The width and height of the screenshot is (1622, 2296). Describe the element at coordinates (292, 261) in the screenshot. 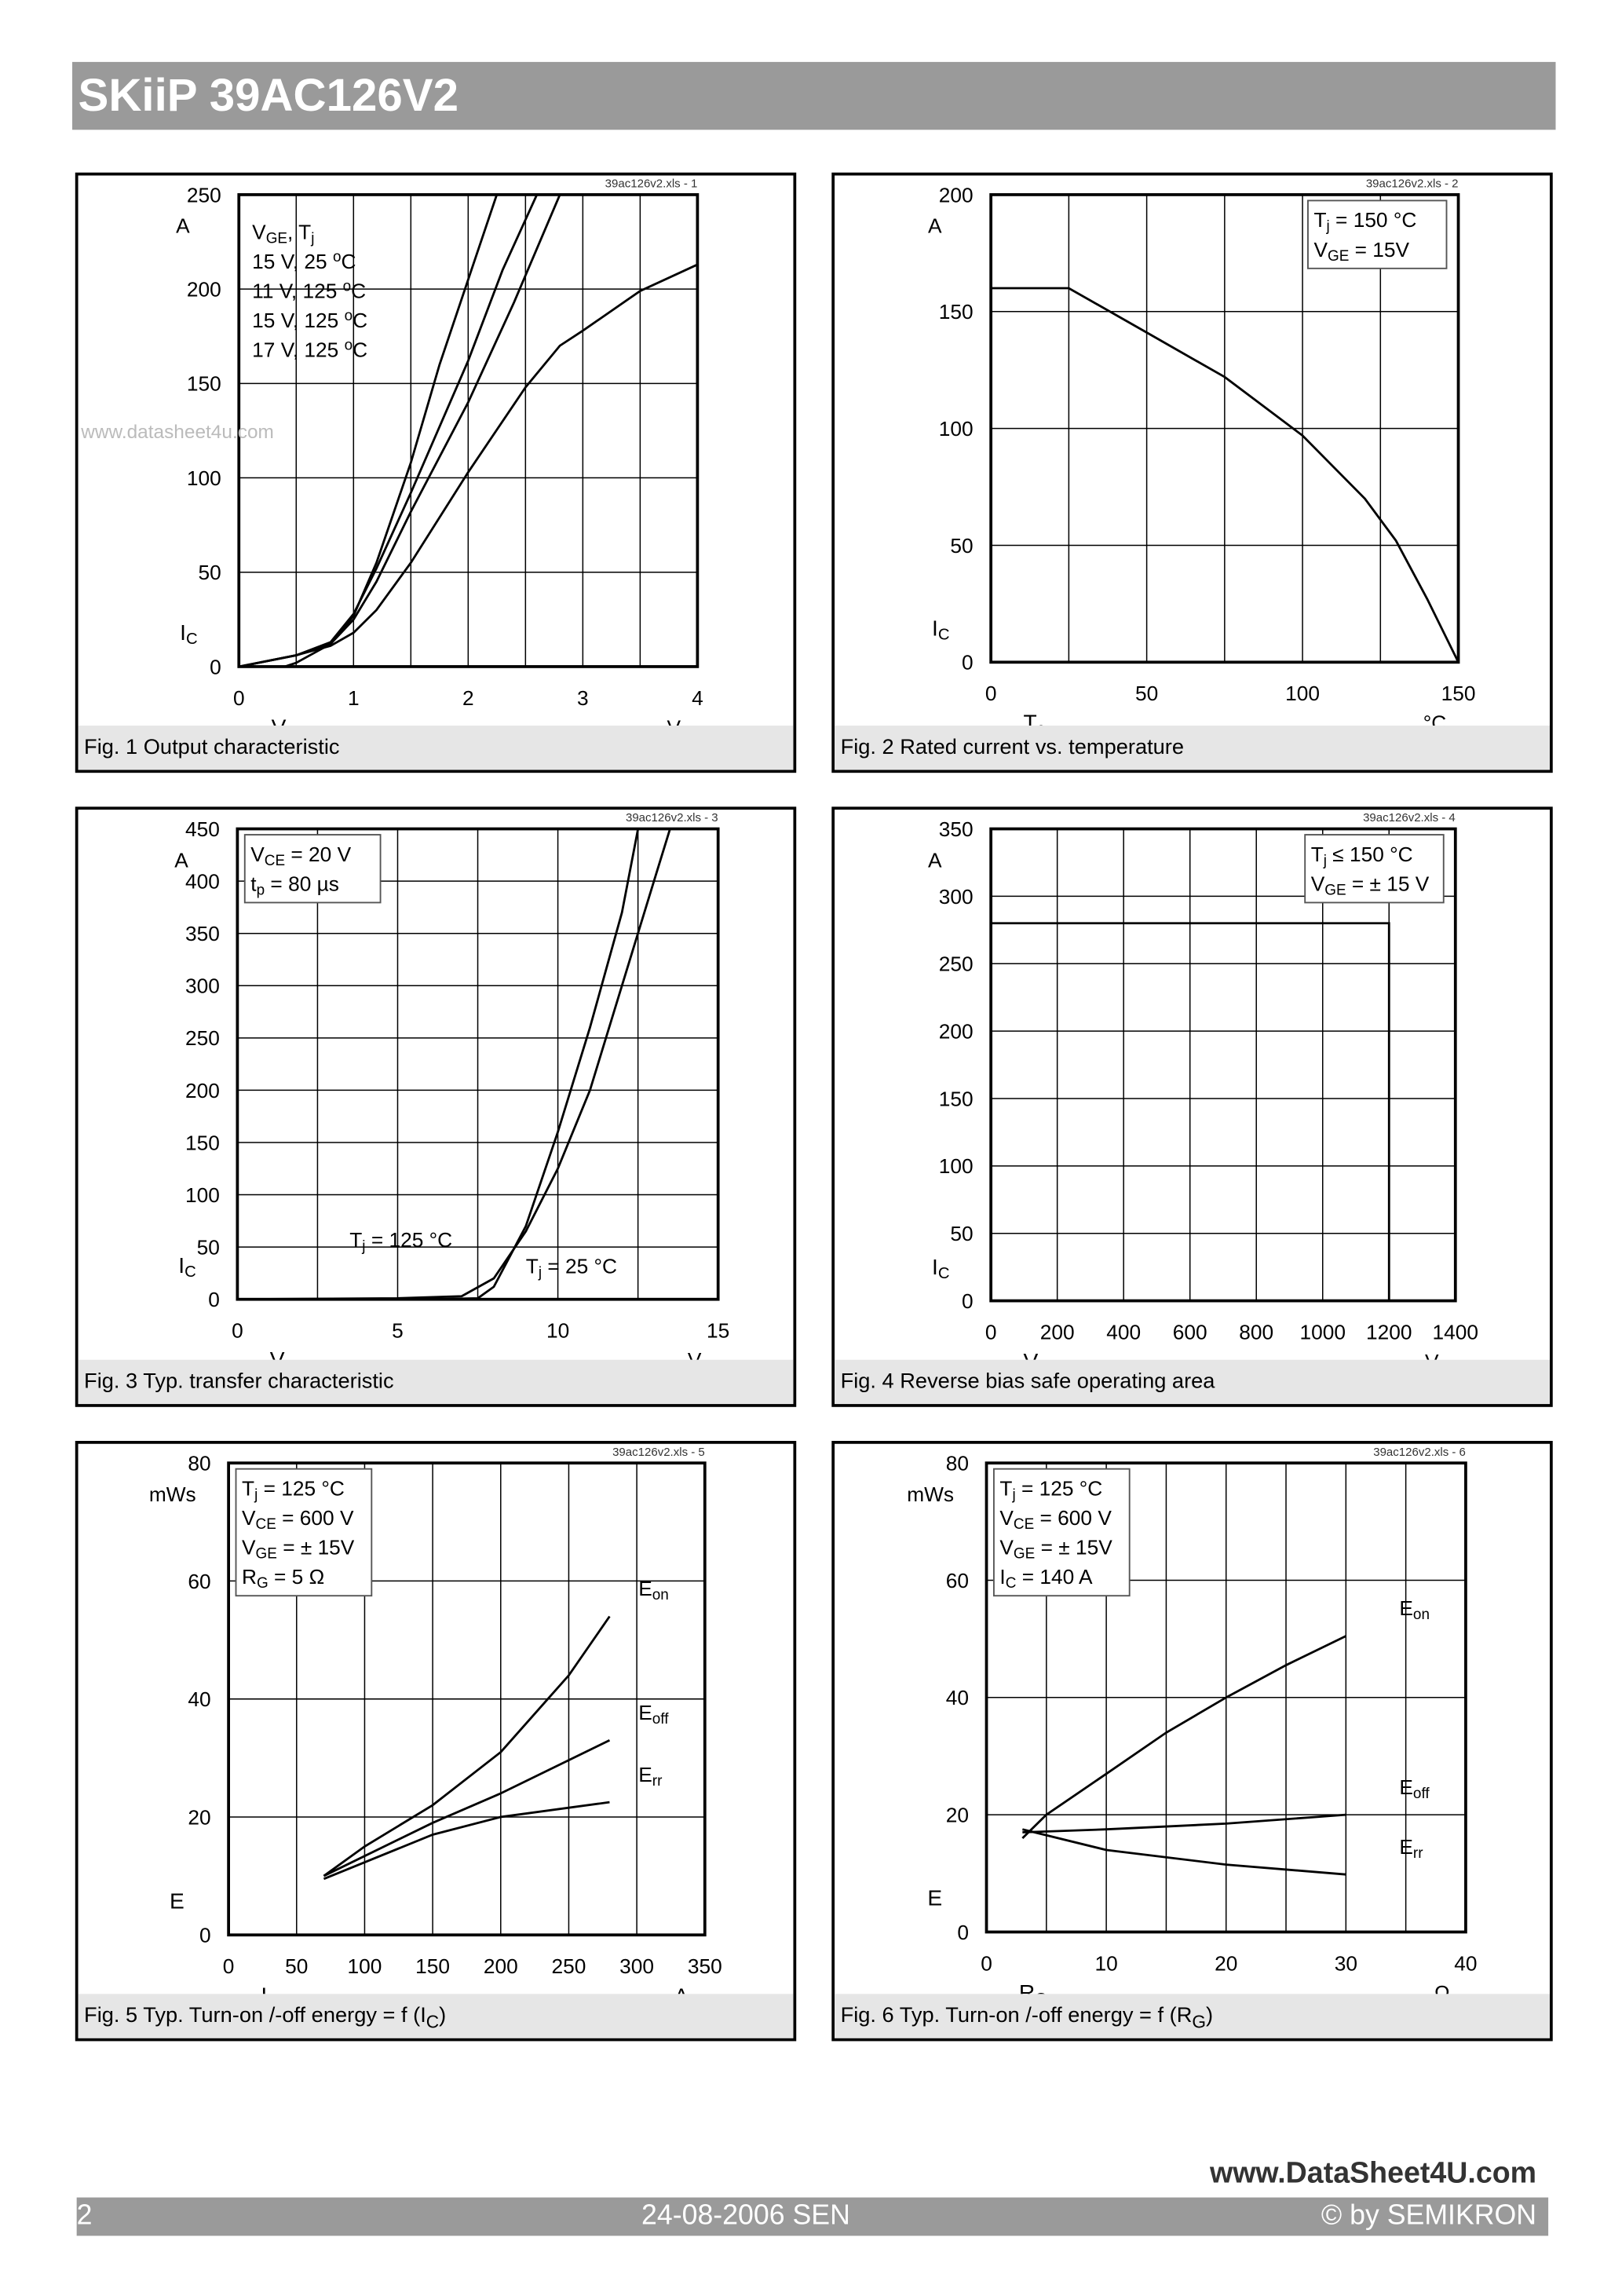

I see `text-part: 15 V, 25` at that location.